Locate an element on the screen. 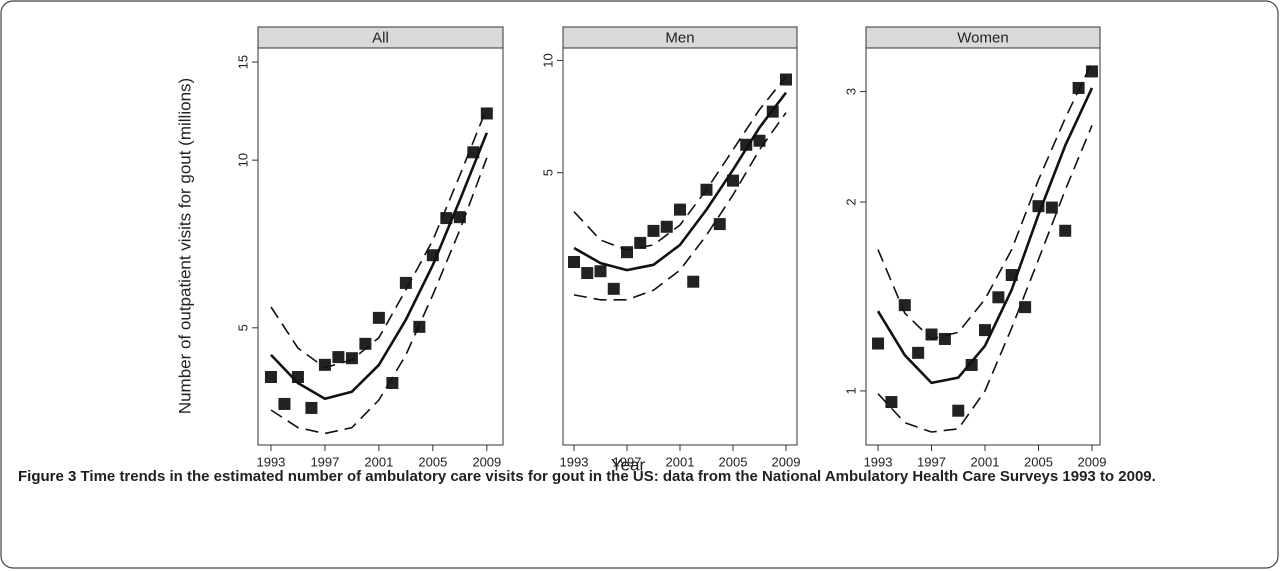 This screenshot has height=571, width=1281. panel-title: Women is located at coordinates (982, 37).